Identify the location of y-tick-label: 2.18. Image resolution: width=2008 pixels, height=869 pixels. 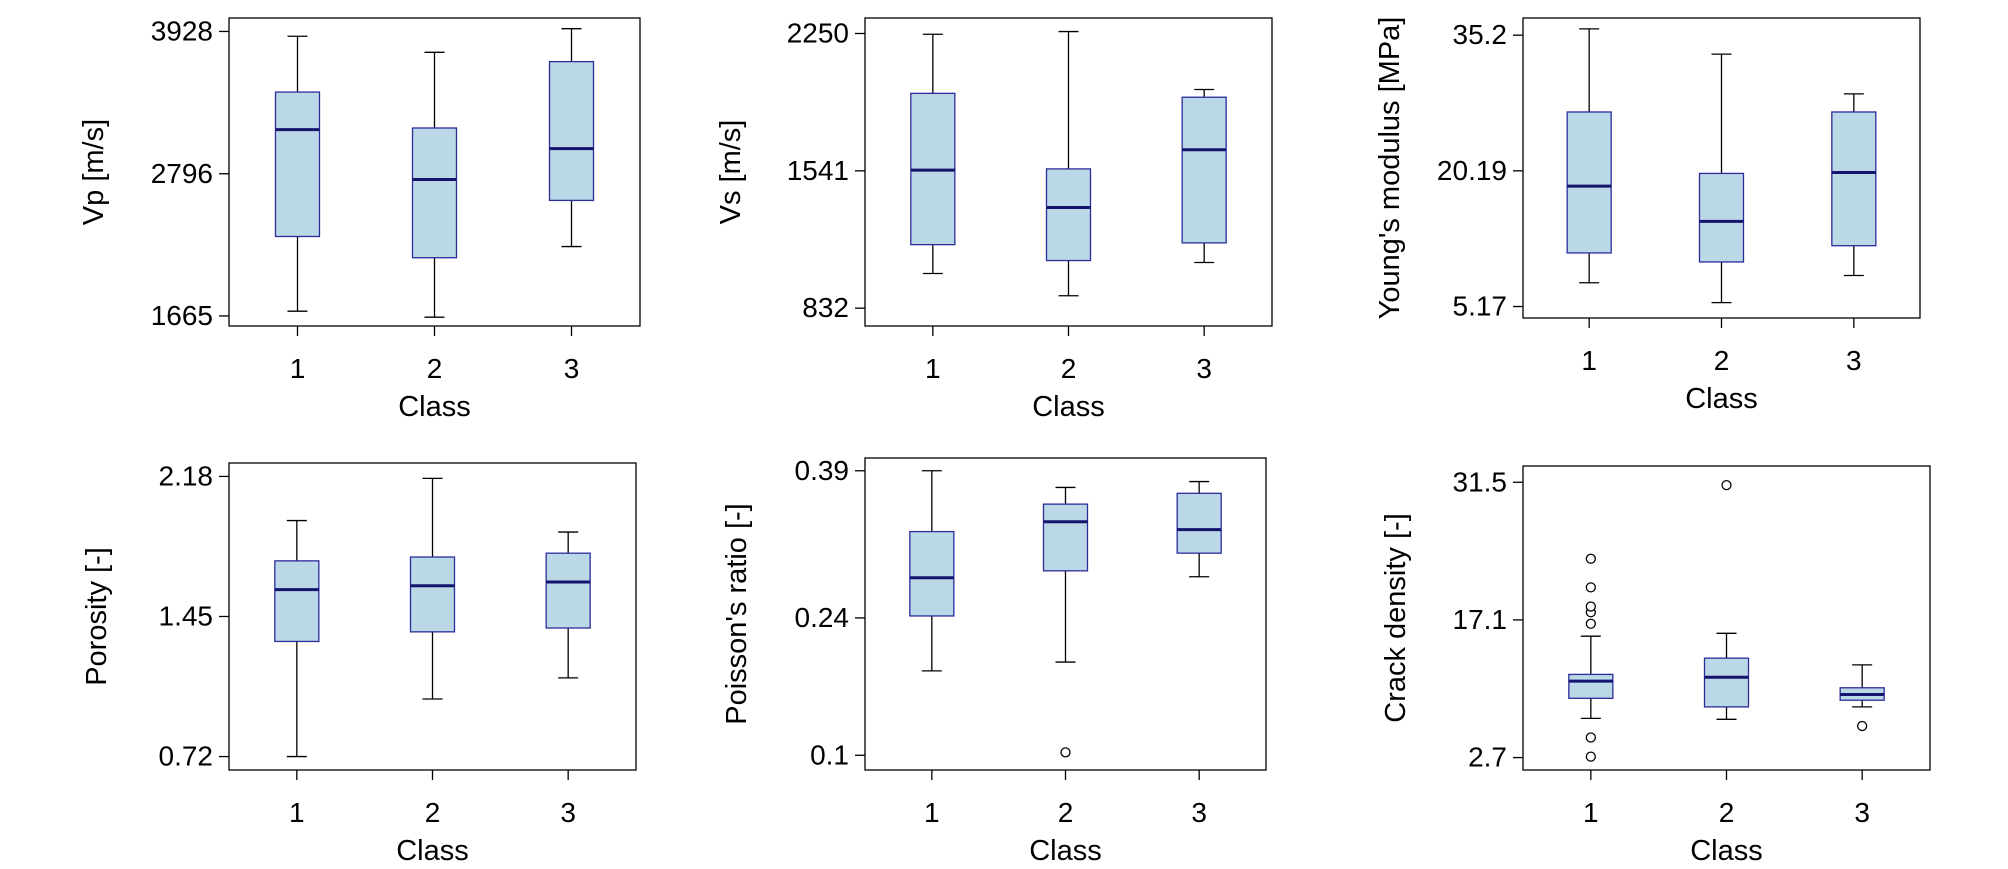
(186, 475).